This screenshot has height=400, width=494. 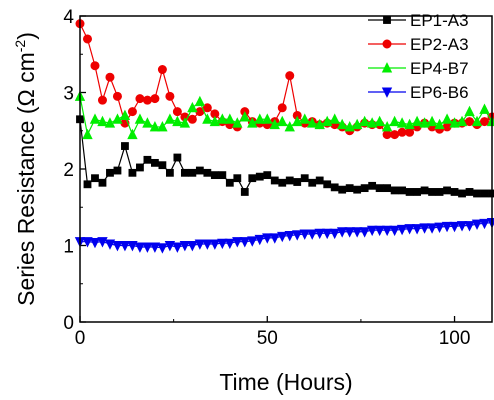 I want to click on y-tick-label: 3, so click(x=68, y=94).